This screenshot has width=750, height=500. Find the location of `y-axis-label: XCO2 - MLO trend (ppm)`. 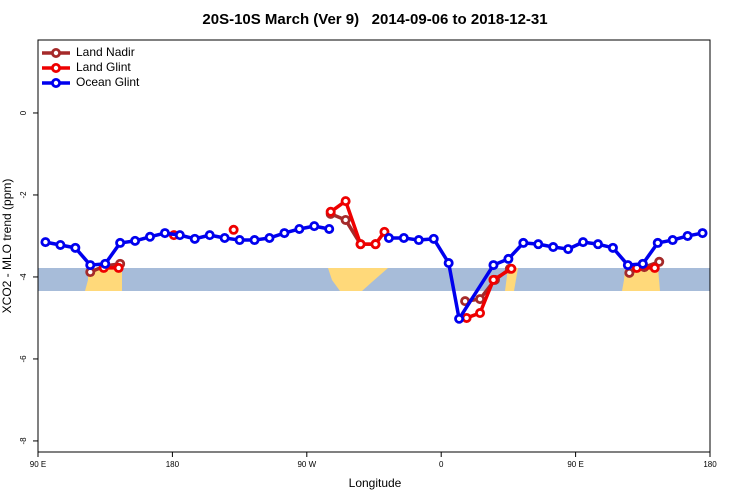

y-axis-label: XCO2 - MLO trend (ppm) is located at coordinates (7, 246).